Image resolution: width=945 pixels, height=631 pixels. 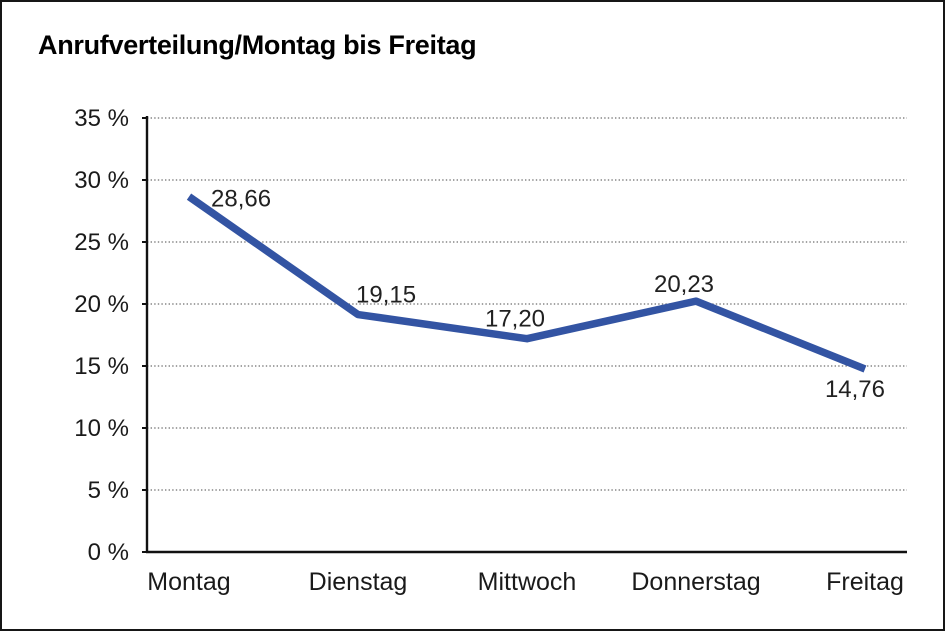 I want to click on y-tick-label: 35 %, so click(x=101, y=118).